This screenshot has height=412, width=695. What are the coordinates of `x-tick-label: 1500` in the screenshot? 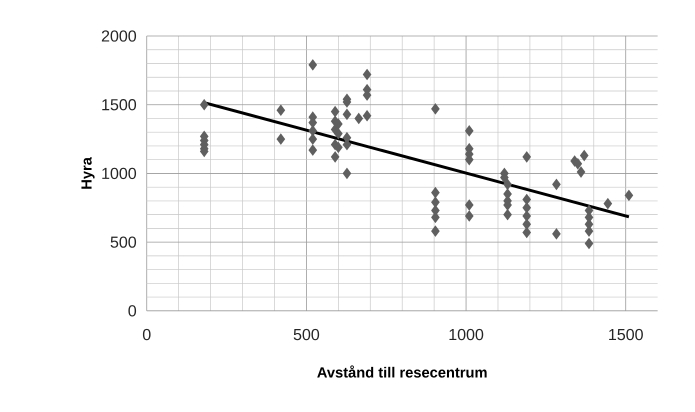 It's located at (626, 334).